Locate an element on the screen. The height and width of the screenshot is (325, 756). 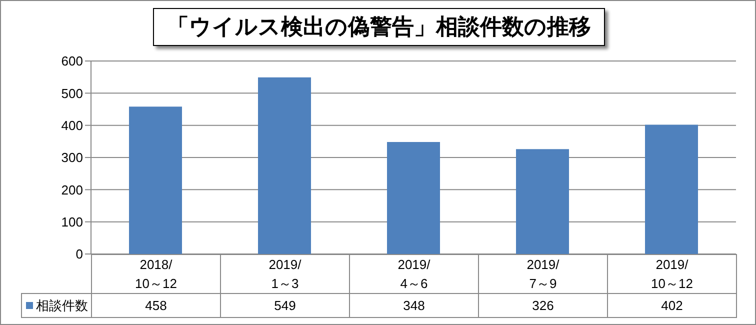
y-tick-label: 400 is located at coordinates (72, 125).